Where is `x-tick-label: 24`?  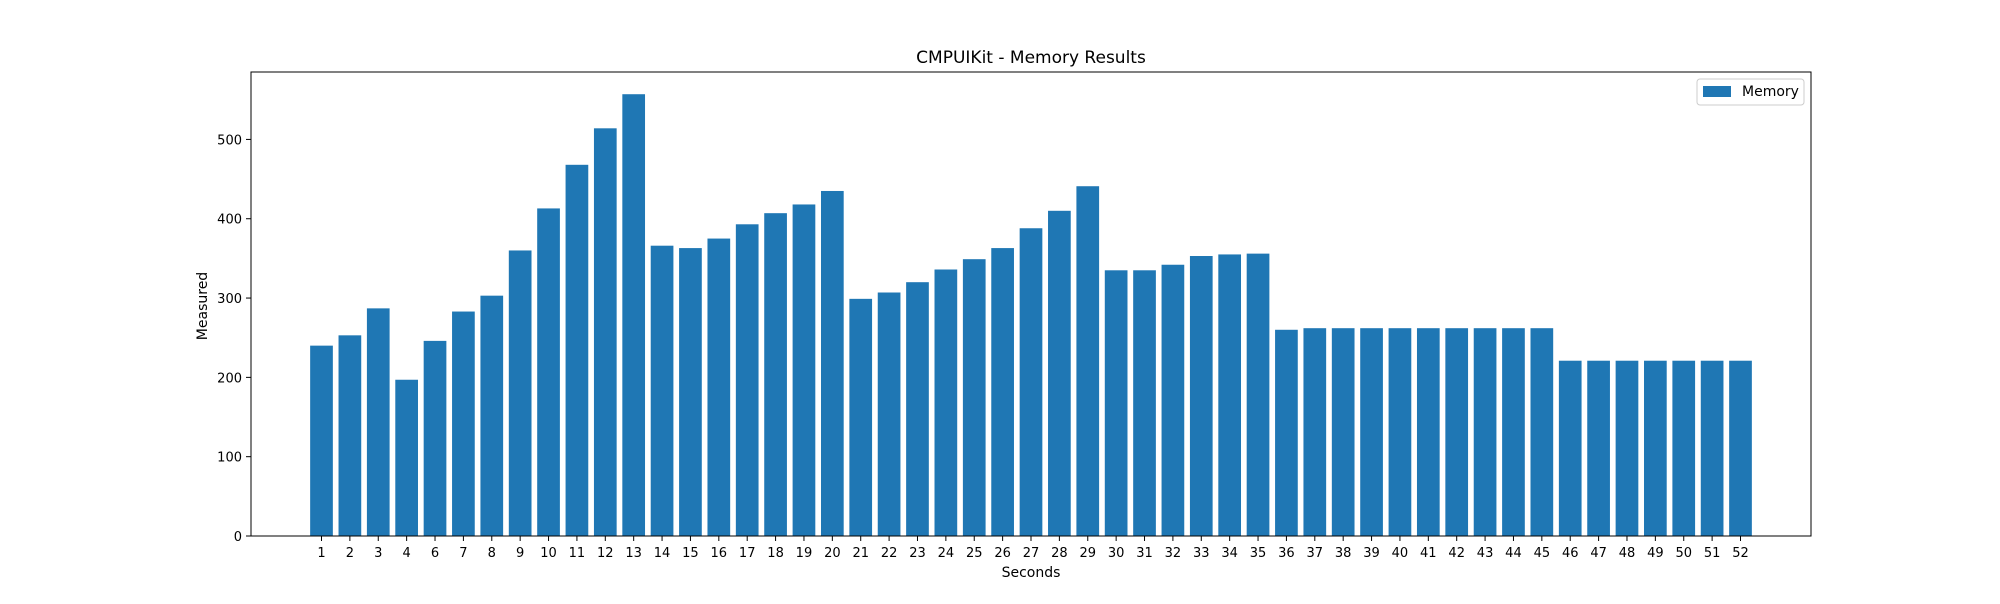
x-tick-label: 24 is located at coordinates (946, 553).